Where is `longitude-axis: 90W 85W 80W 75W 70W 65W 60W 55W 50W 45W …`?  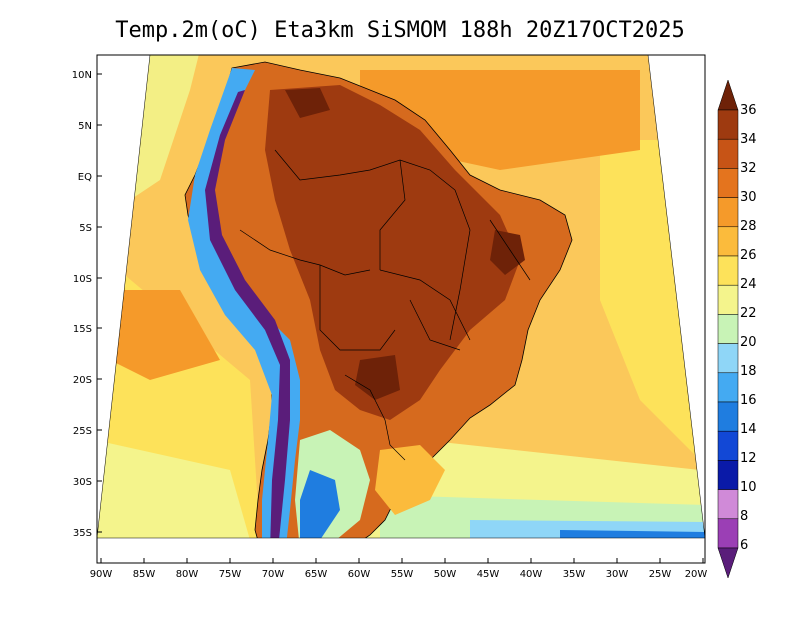
longitude-axis: 90W 85W 80W 75W 70W 65W 60W 55W 50W 45W … is located at coordinates (399, 569).